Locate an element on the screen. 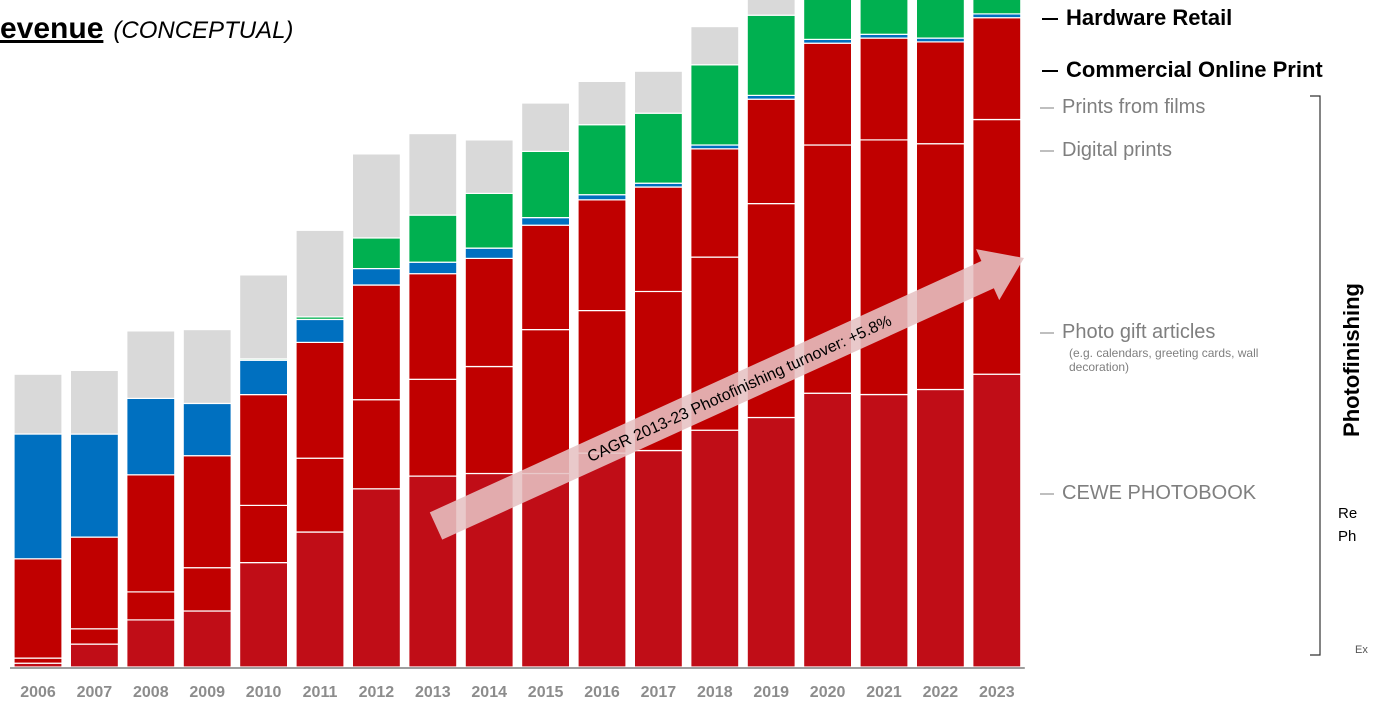 Image resolution: width=1389 pixels, height=707 pixels. bar-segment-cewe-photobook-2012 is located at coordinates (376, 578).